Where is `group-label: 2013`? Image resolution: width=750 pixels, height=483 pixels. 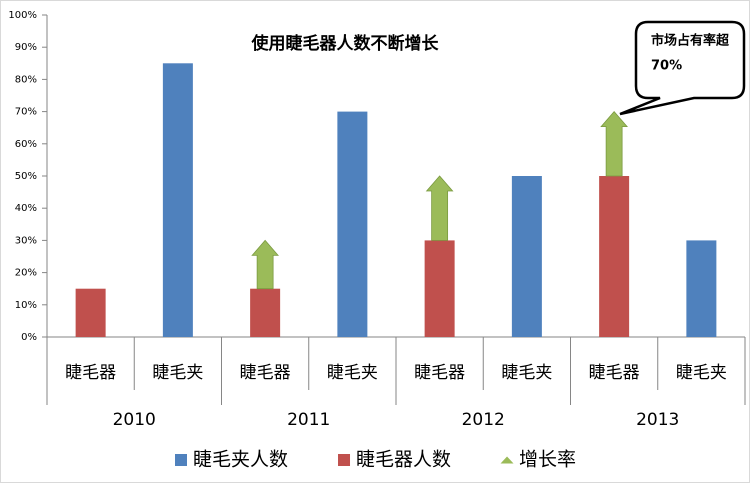
group-label: 2013 is located at coordinates (657, 420).